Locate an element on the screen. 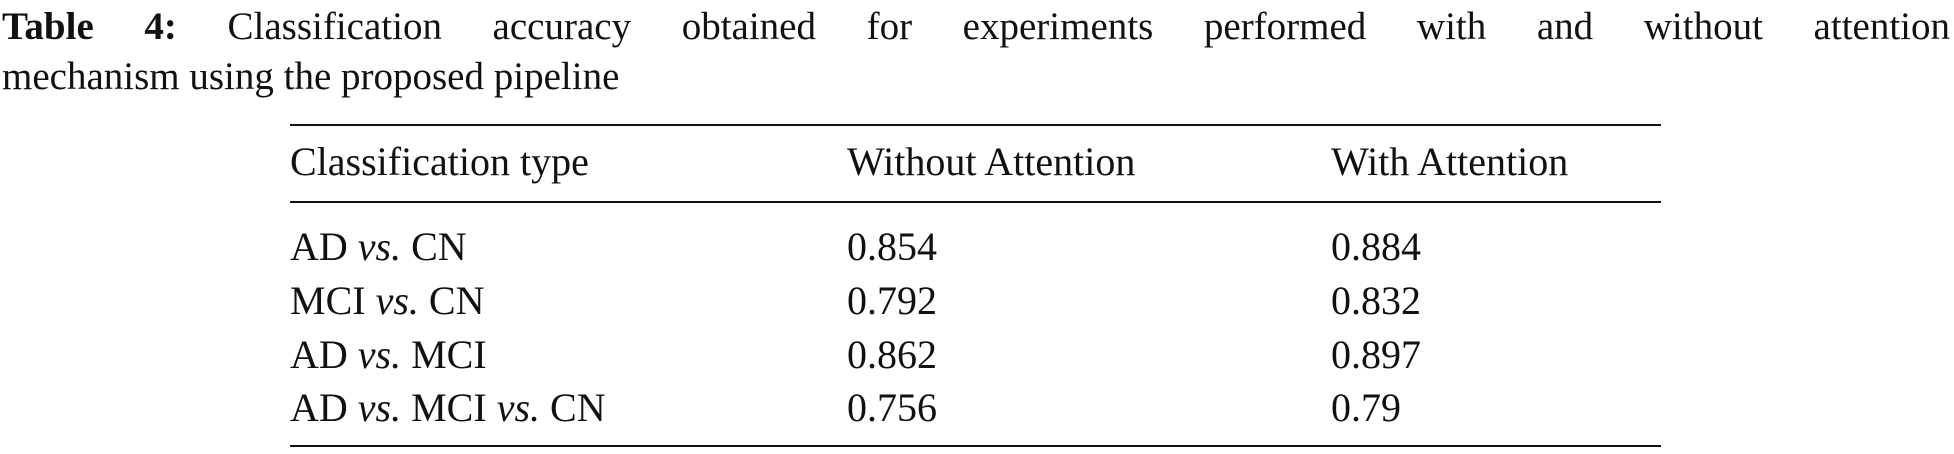 The height and width of the screenshot is (454, 1954). bottom-rule is located at coordinates (975, 446).